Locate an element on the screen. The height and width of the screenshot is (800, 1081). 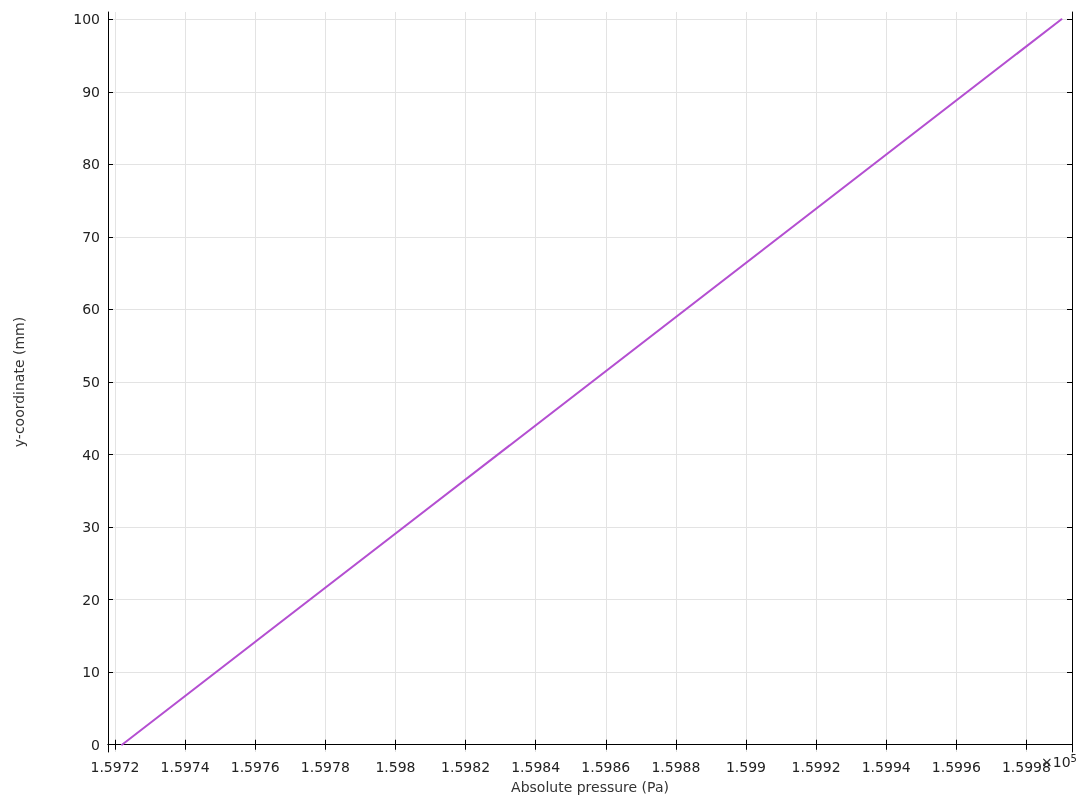
x-axis-title: Absolute pressure (Pa) is located at coordinates (590, 787).